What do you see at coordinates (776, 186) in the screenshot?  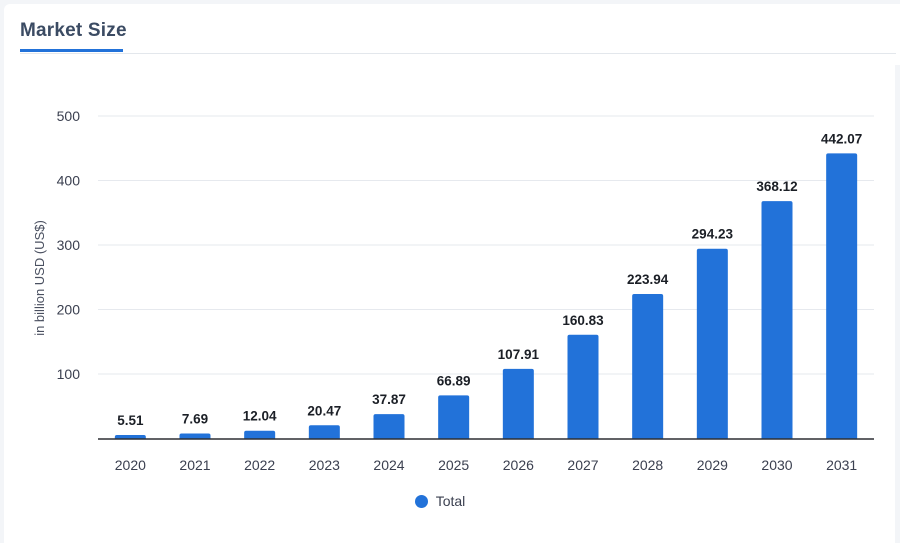 I see `data-label-2030: 368.12` at bounding box center [776, 186].